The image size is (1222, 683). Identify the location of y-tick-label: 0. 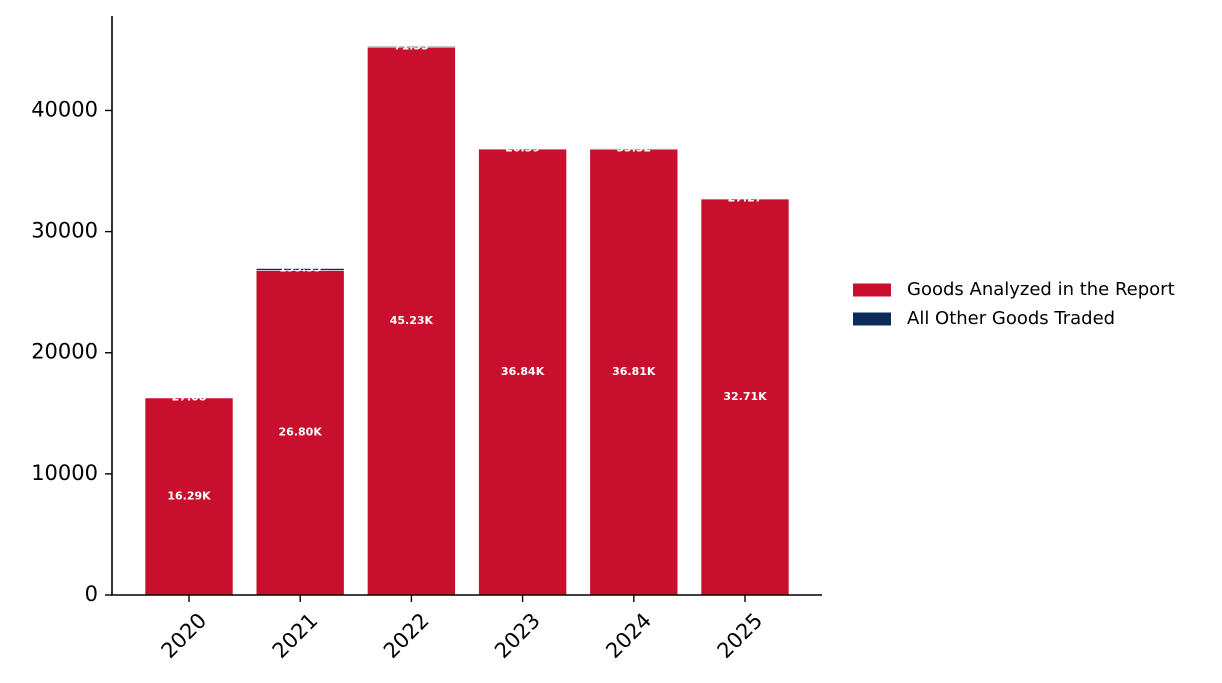
(91, 594).